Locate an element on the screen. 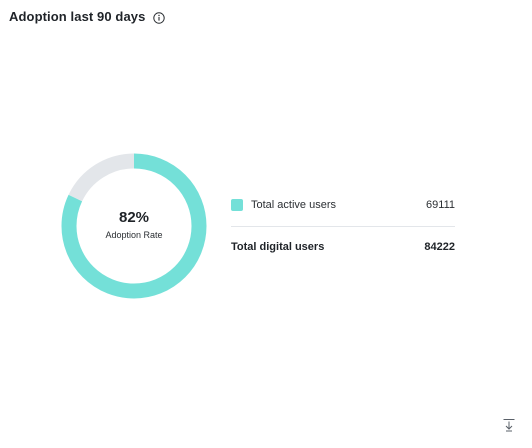 The height and width of the screenshot is (448, 532). card-title: Adoption last 90 days is located at coordinates (77, 16).